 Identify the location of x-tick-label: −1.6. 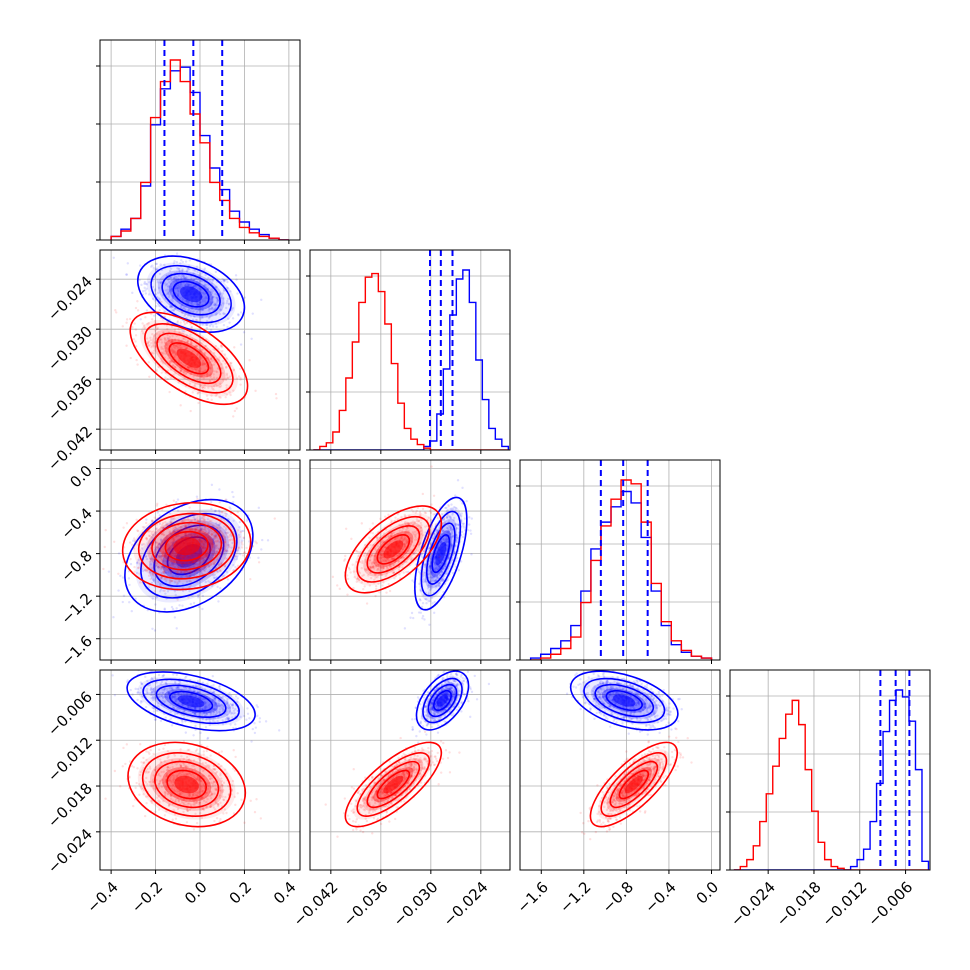
(533, 897).